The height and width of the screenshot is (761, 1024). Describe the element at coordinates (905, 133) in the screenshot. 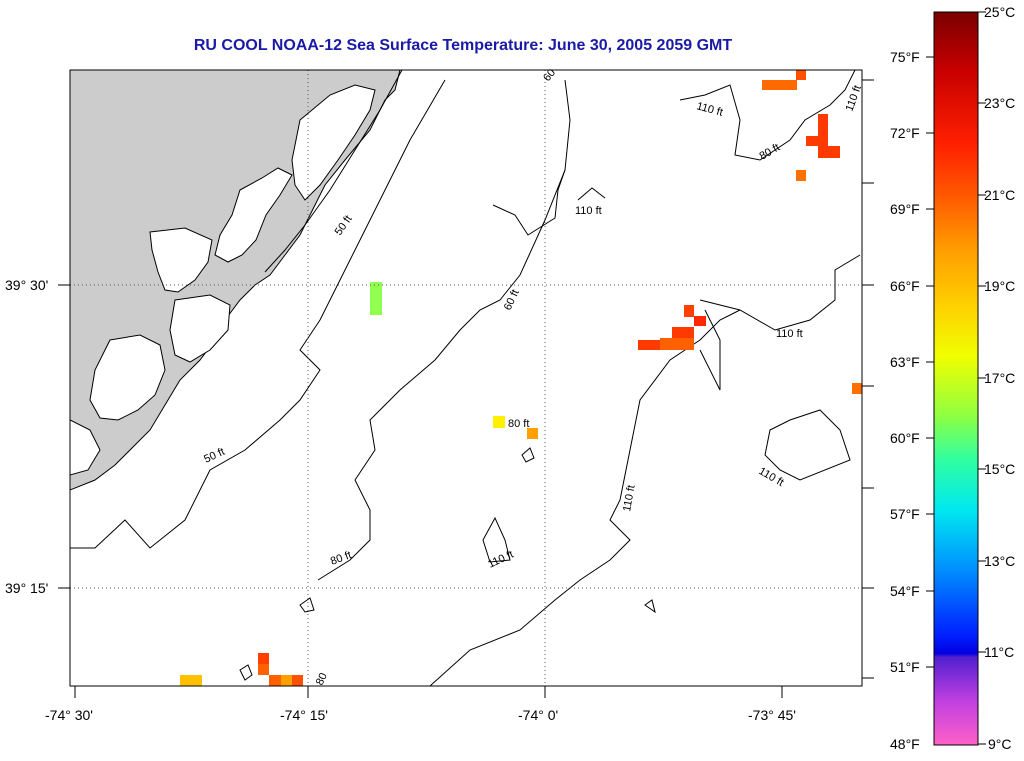

I see `fahrenheit-label: 72°F` at that location.